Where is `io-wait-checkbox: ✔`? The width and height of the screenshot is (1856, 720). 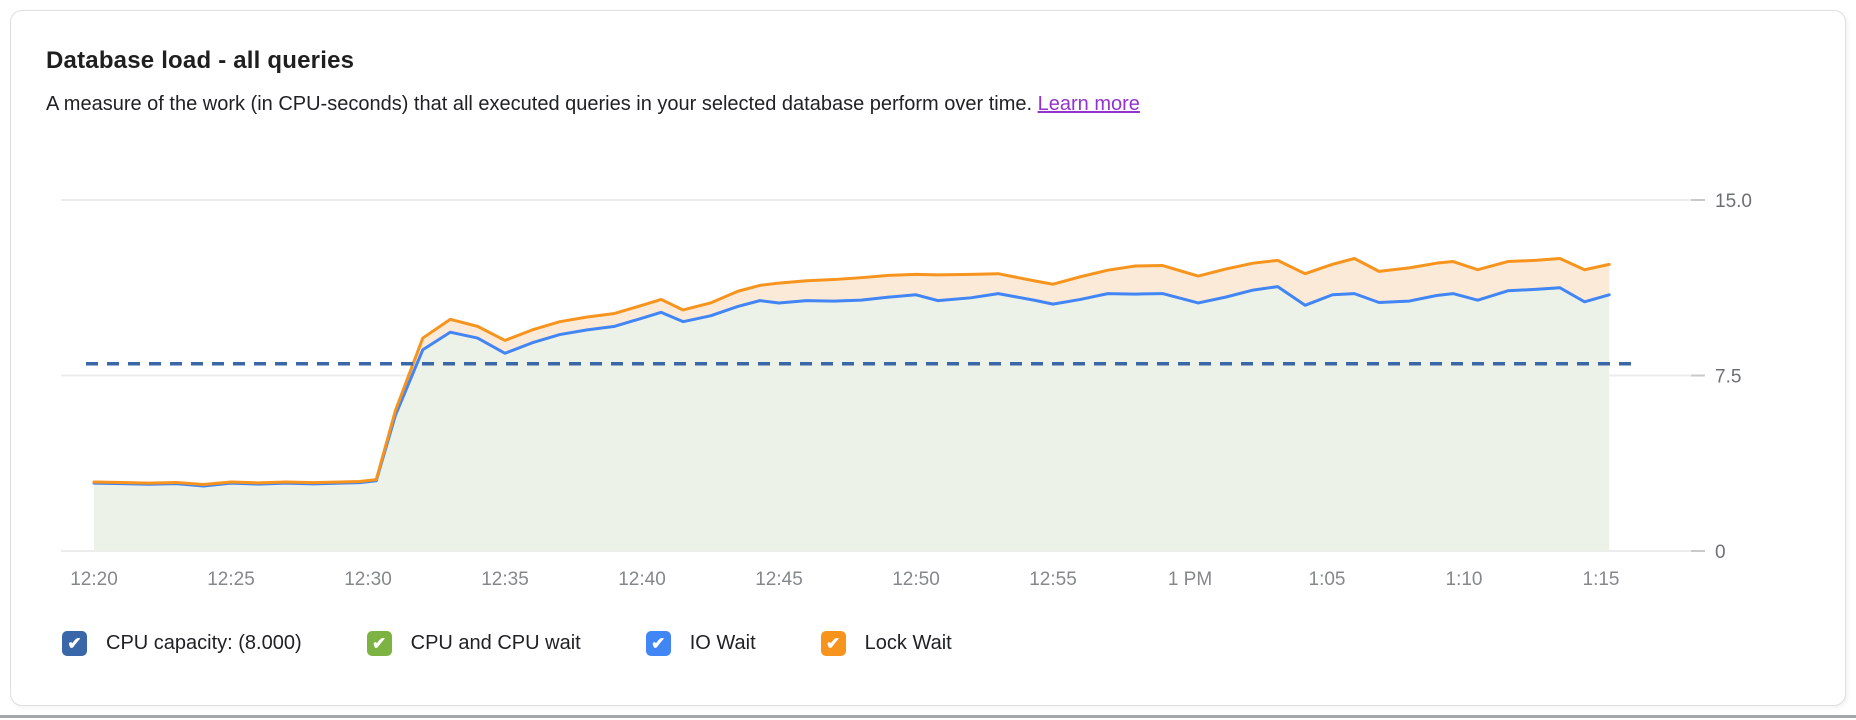 io-wait-checkbox: ✔ is located at coordinates (658, 643).